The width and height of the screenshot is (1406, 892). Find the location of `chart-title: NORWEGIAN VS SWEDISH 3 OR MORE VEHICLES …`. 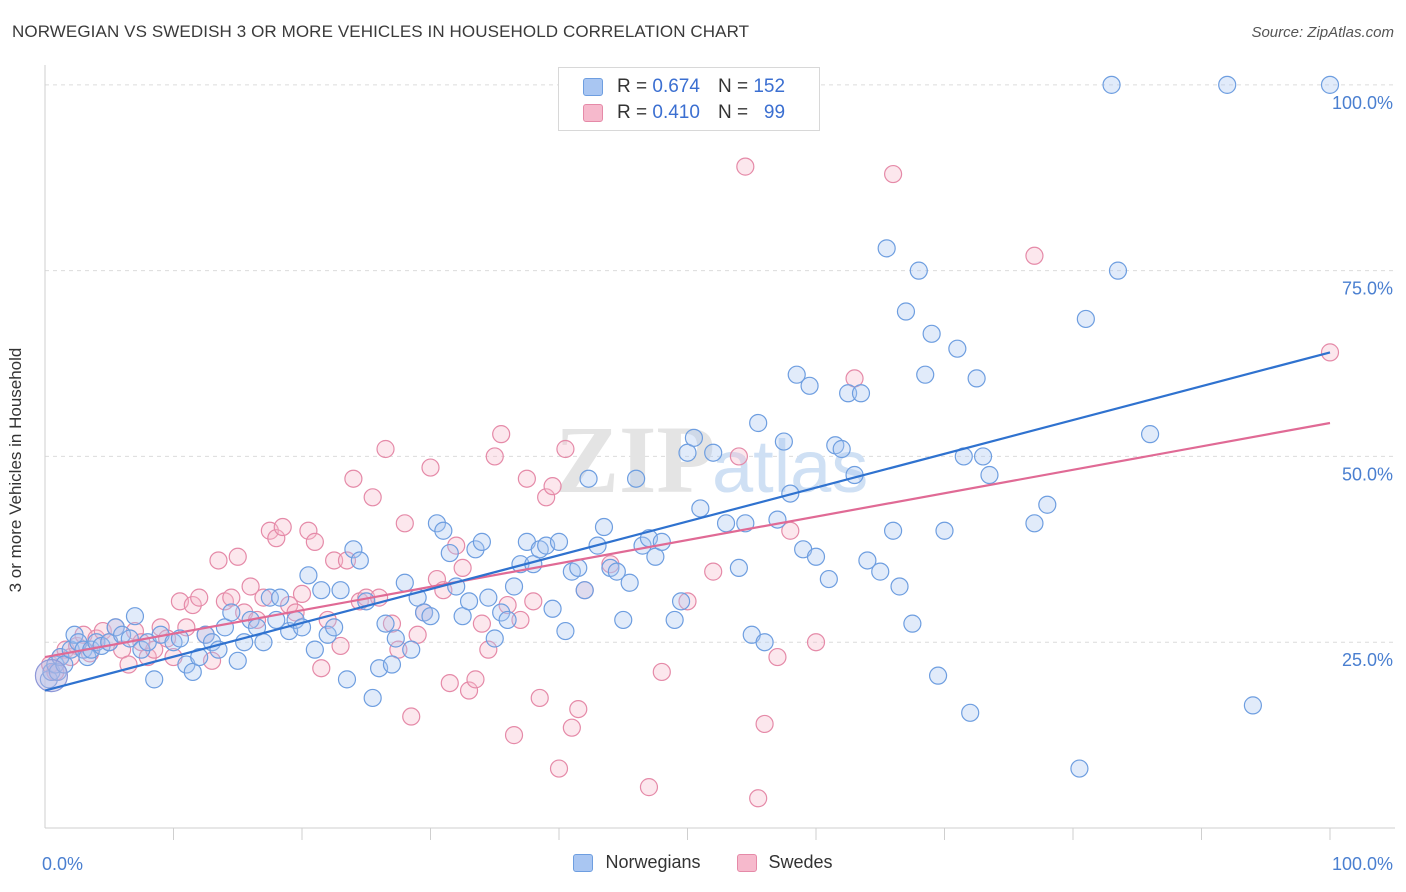

chart-title: NORWEGIAN VS SWEDISH 3 OR MORE VEHICLES … is located at coordinates (381, 31).